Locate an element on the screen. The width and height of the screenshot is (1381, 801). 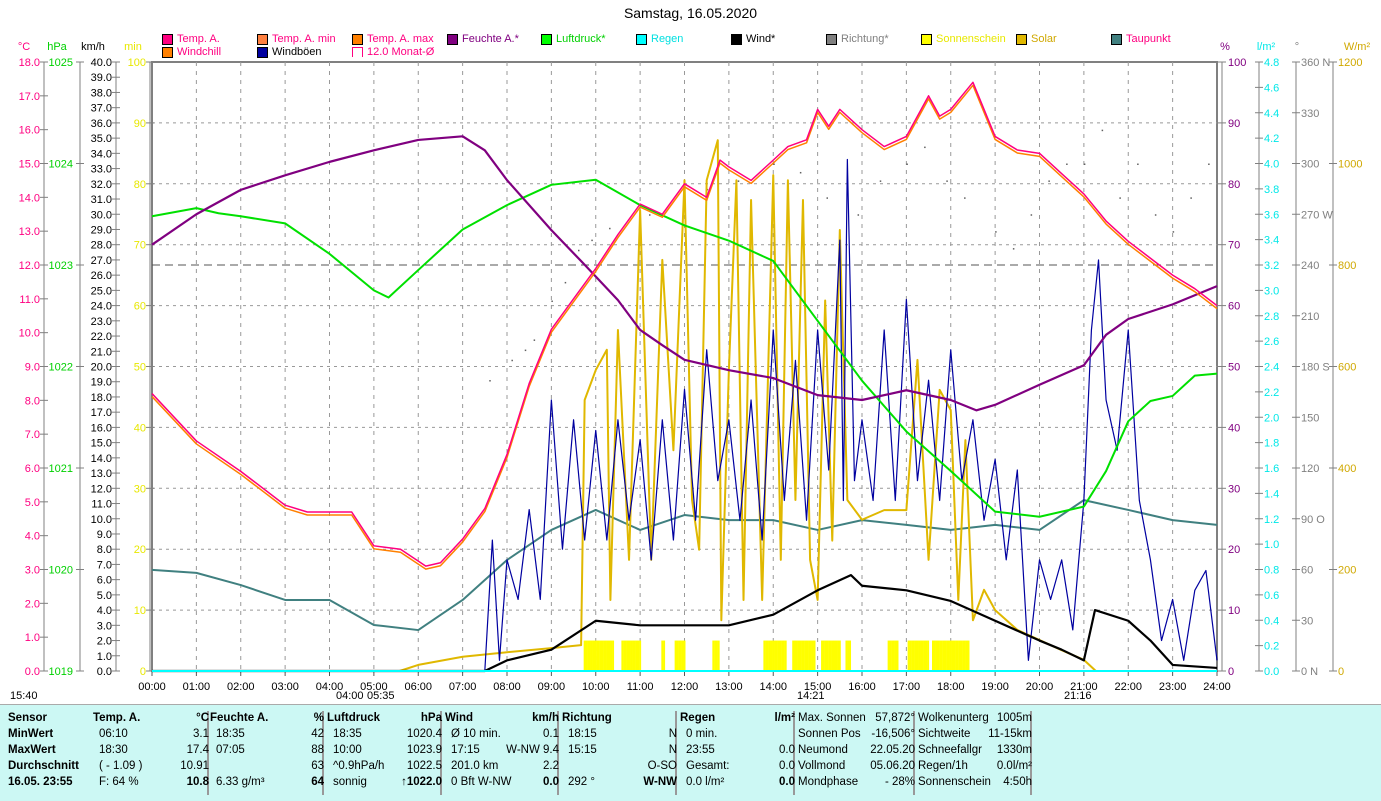
axis-tick-label-wind: 40.0 is located at coordinates (101, 63).